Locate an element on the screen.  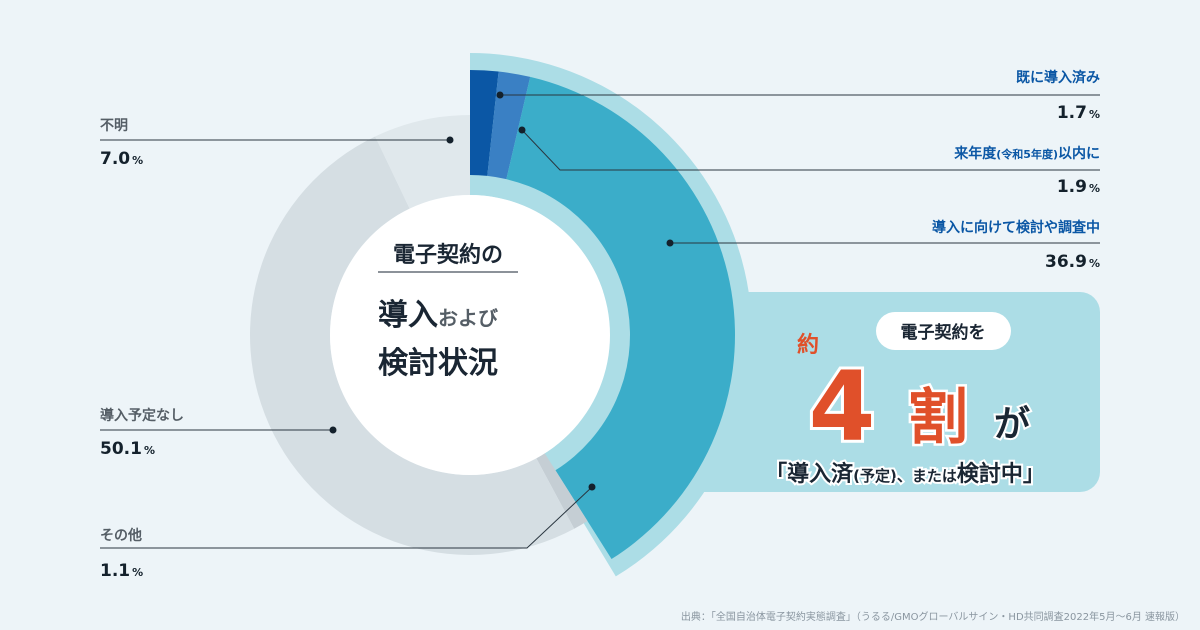
label-adopted-value: 1.7% is located at coordinates (1078, 113).